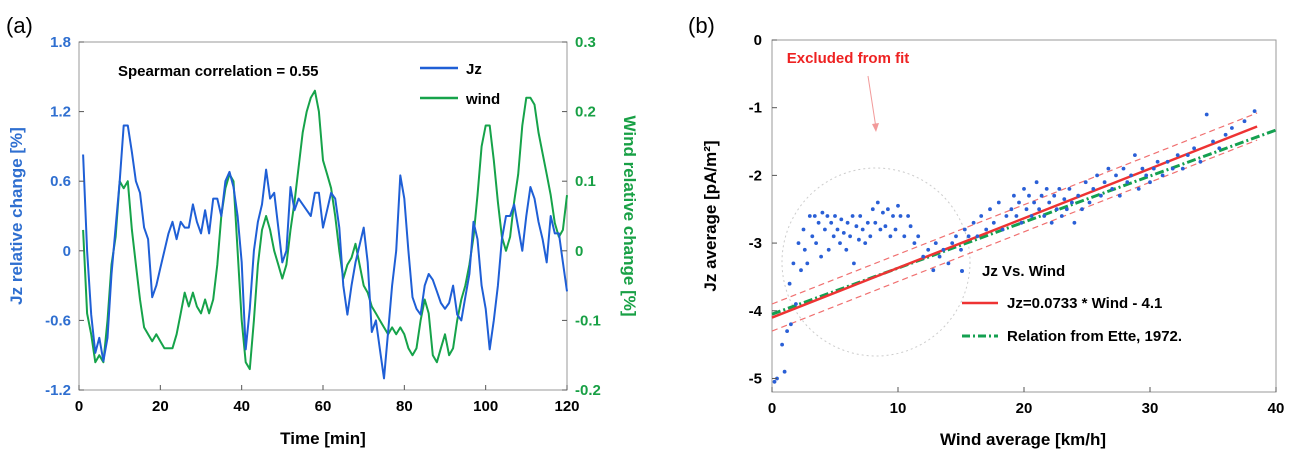 The width and height of the screenshot is (1294, 455). Describe the element at coordinates (218, 71) in the screenshot. I see `panel-a-annotation: Spearman correlation = 0.55` at that location.